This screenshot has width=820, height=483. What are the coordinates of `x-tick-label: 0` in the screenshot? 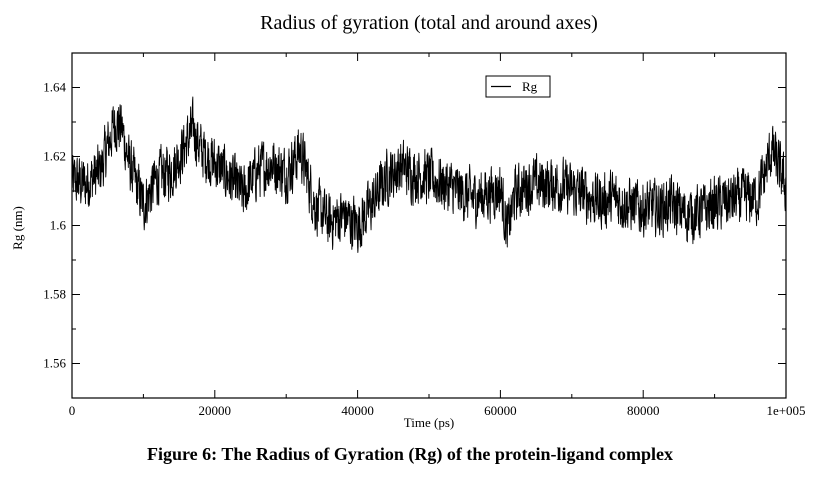 It's located at (72, 410).